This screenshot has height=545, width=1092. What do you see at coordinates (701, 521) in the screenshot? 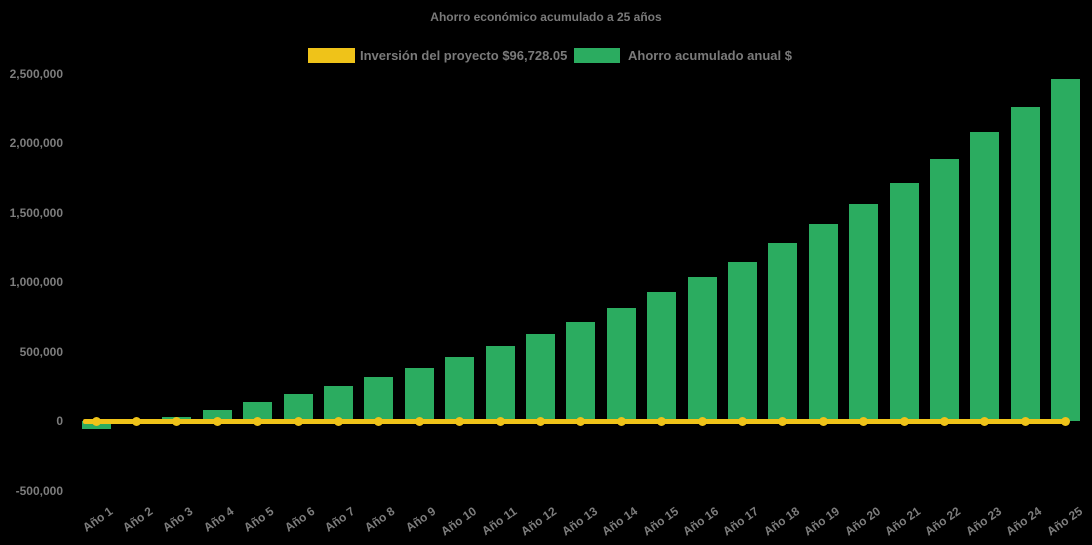
I see `x-tick-label: Año 16` at bounding box center [701, 521].